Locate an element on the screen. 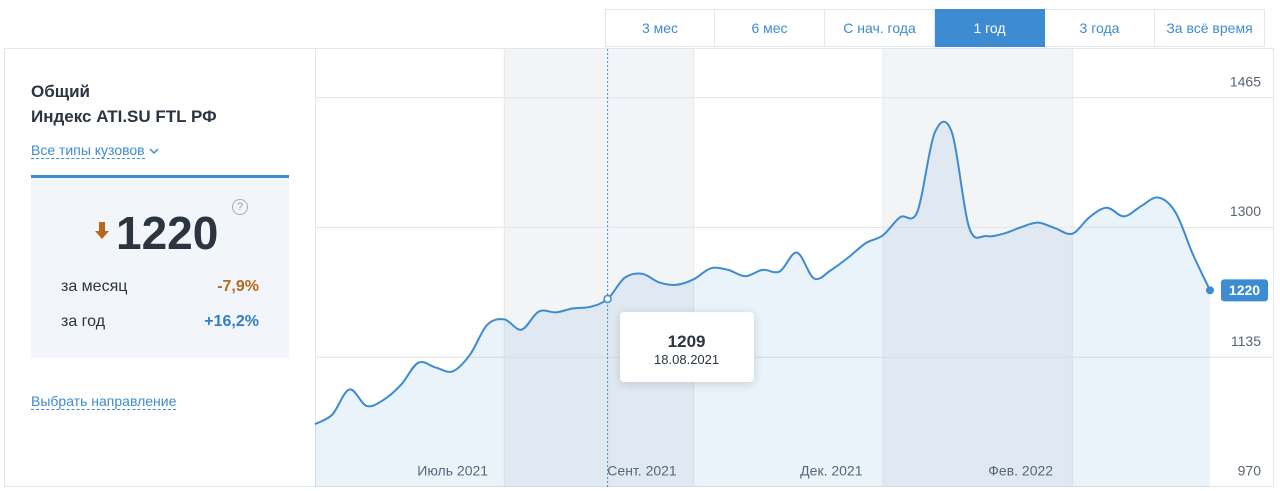  y-tick-label: 970 is located at coordinates (1250, 471).